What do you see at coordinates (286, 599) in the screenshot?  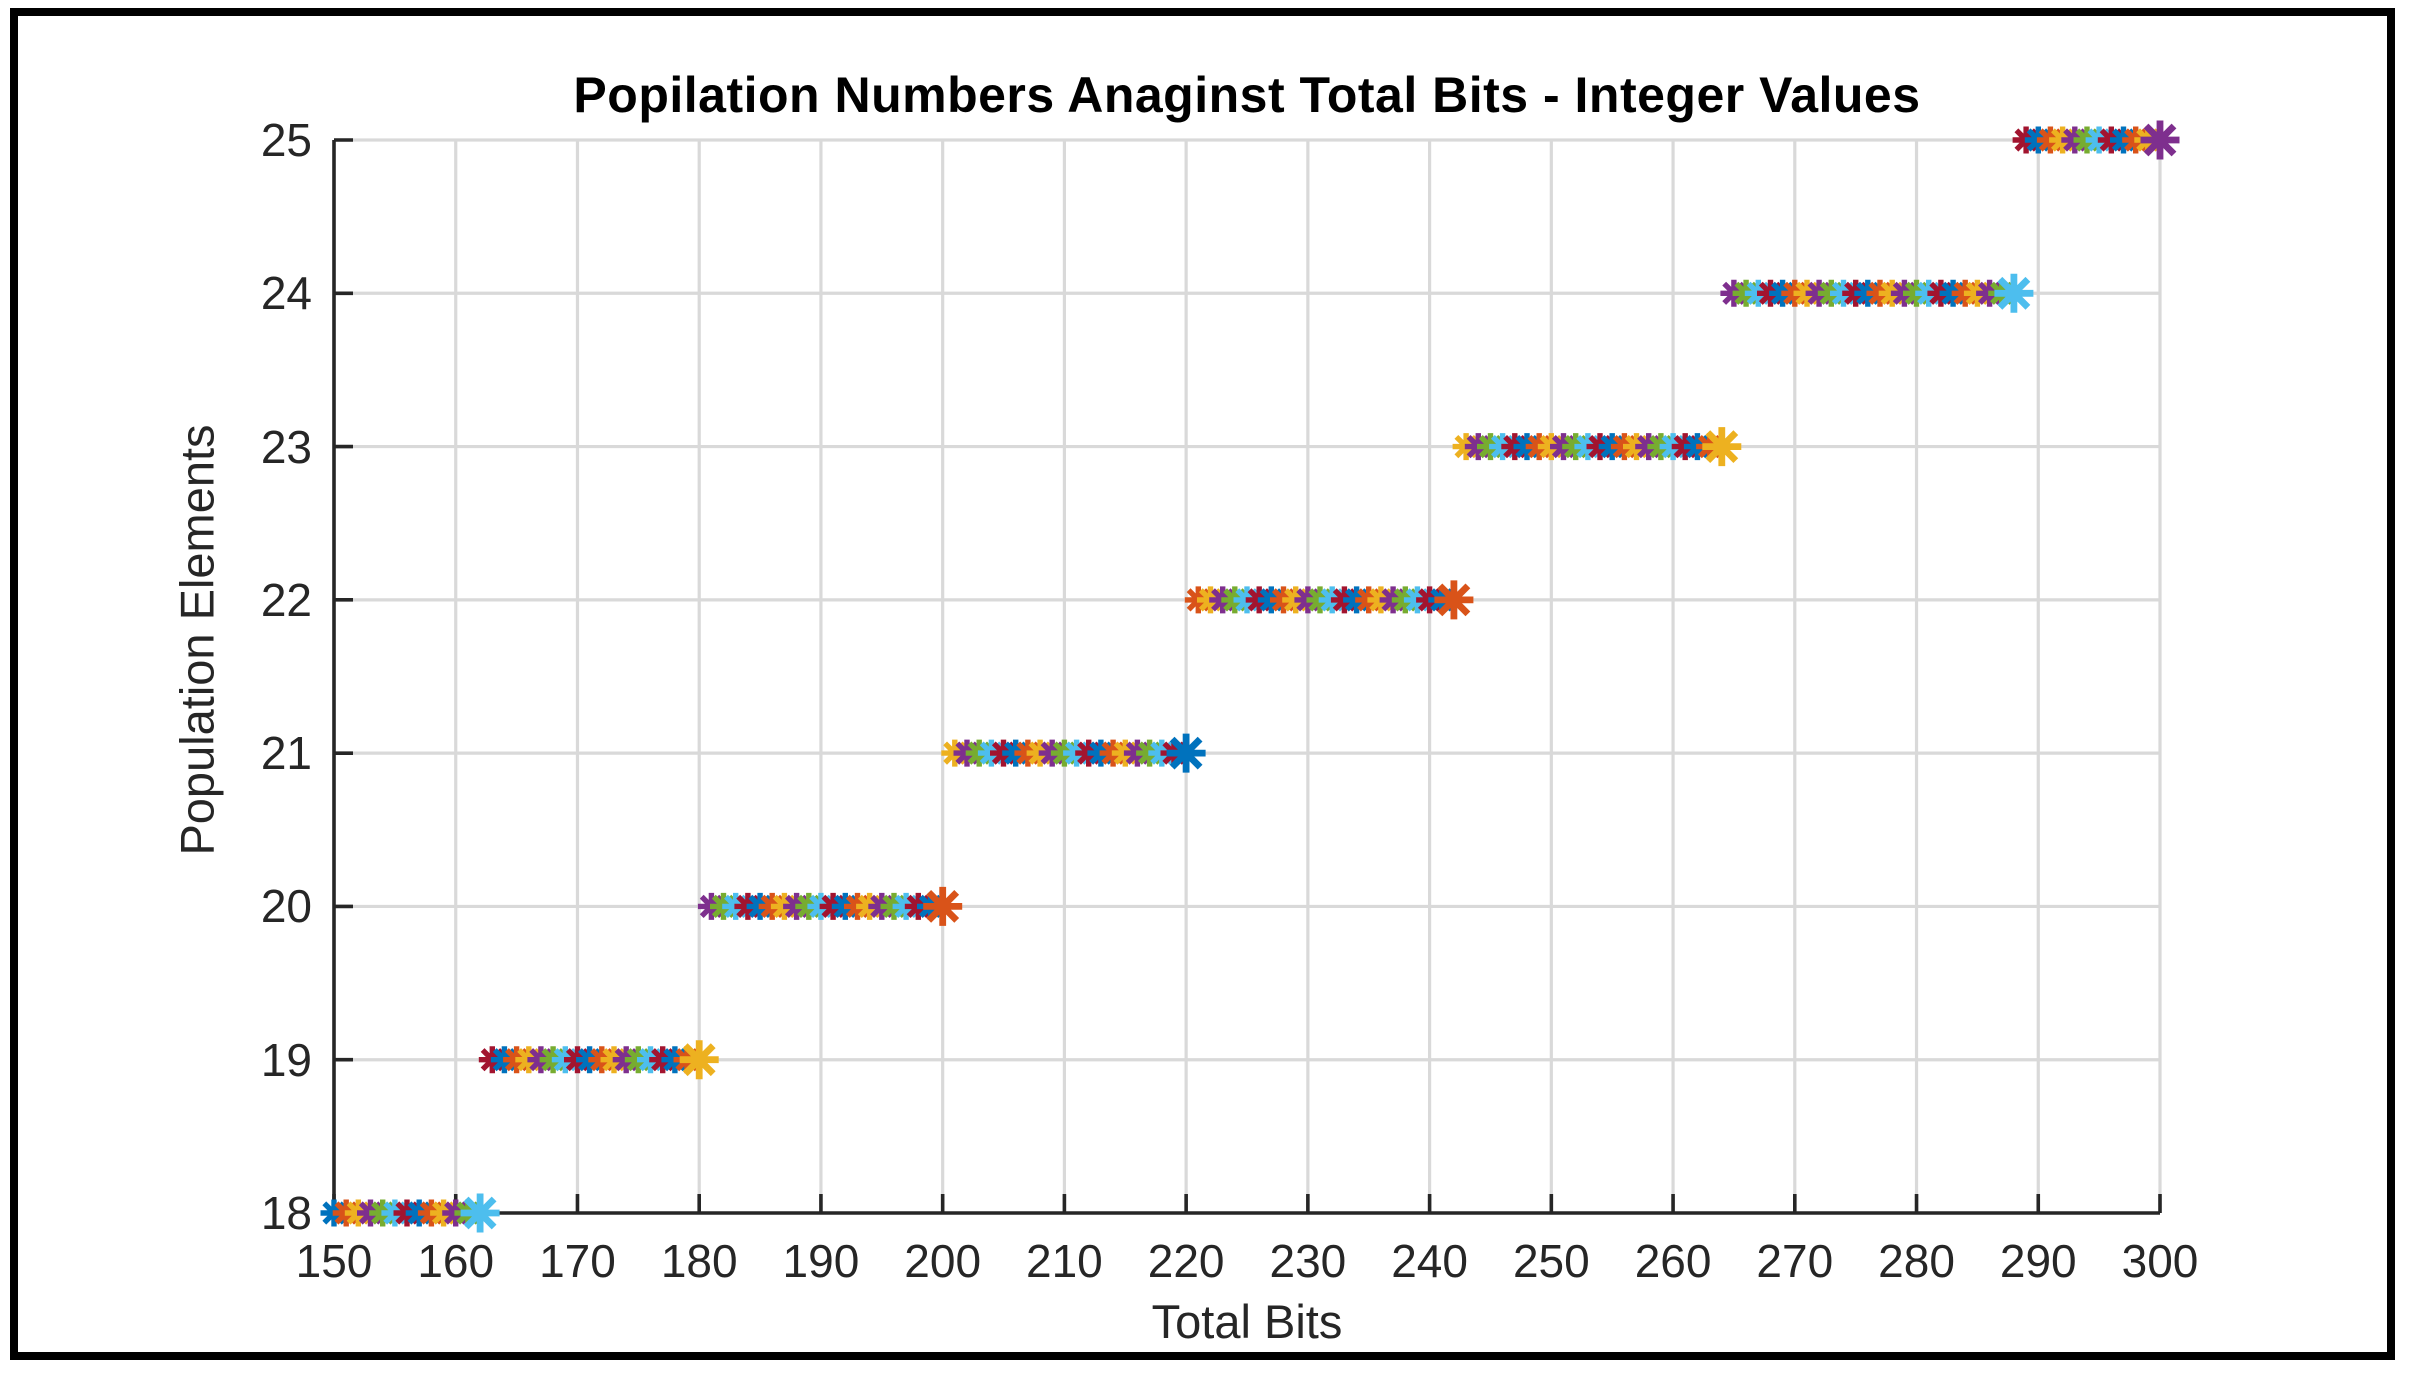 I see `y-tick-label: 22` at bounding box center [286, 599].